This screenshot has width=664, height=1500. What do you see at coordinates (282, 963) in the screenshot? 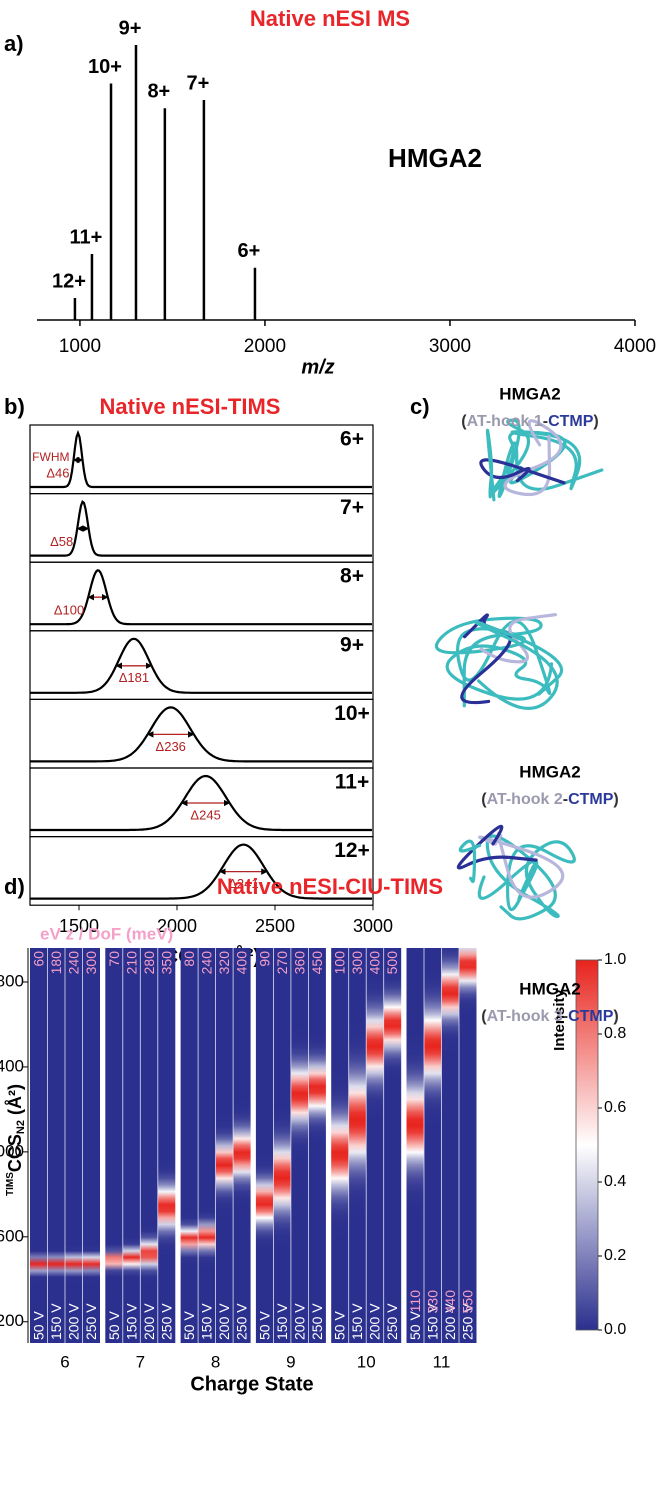
I see `energy-label: 270` at bounding box center [282, 963].